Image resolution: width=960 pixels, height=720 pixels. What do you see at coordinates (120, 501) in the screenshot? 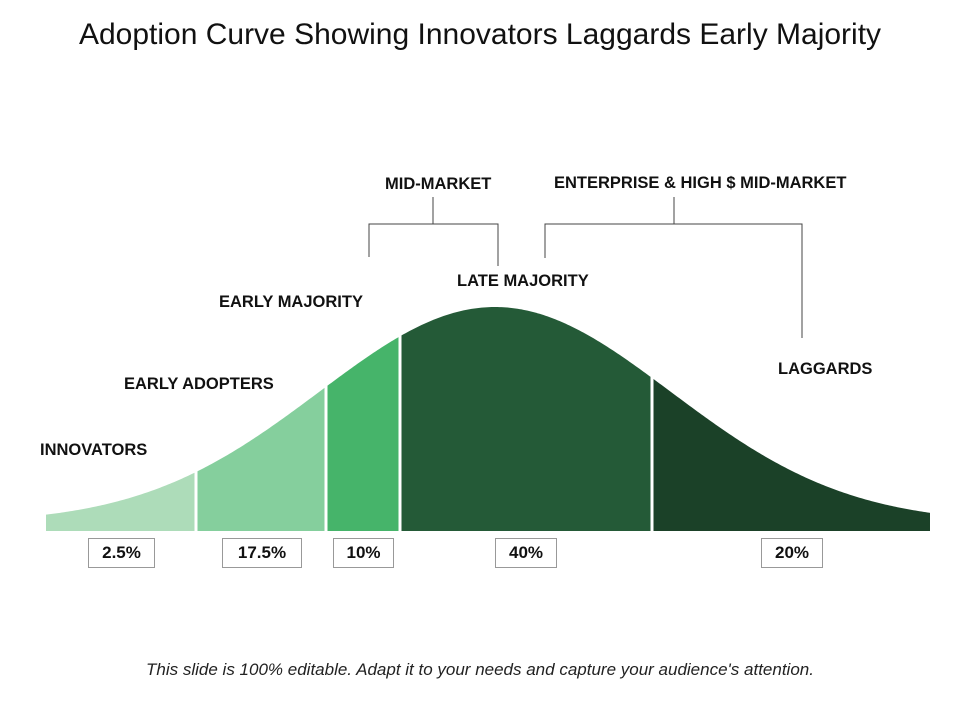
I see `curve-segment-innovators` at bounding box center [120, 501].